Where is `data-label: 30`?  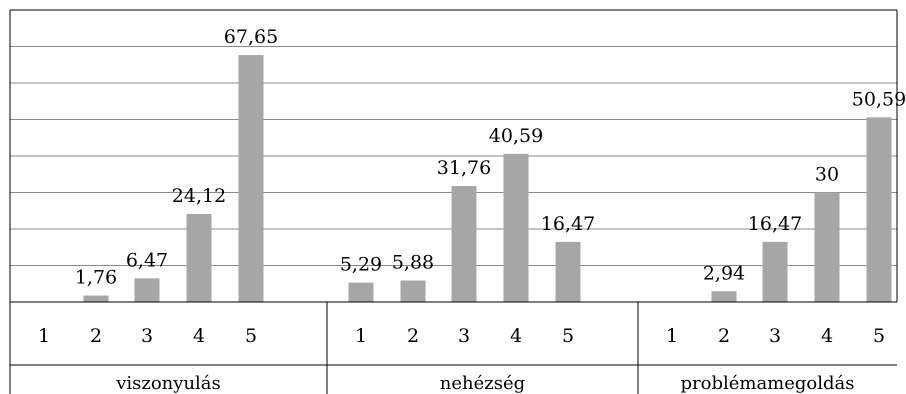 data-label: 30 is located at coordinates (827, 175).